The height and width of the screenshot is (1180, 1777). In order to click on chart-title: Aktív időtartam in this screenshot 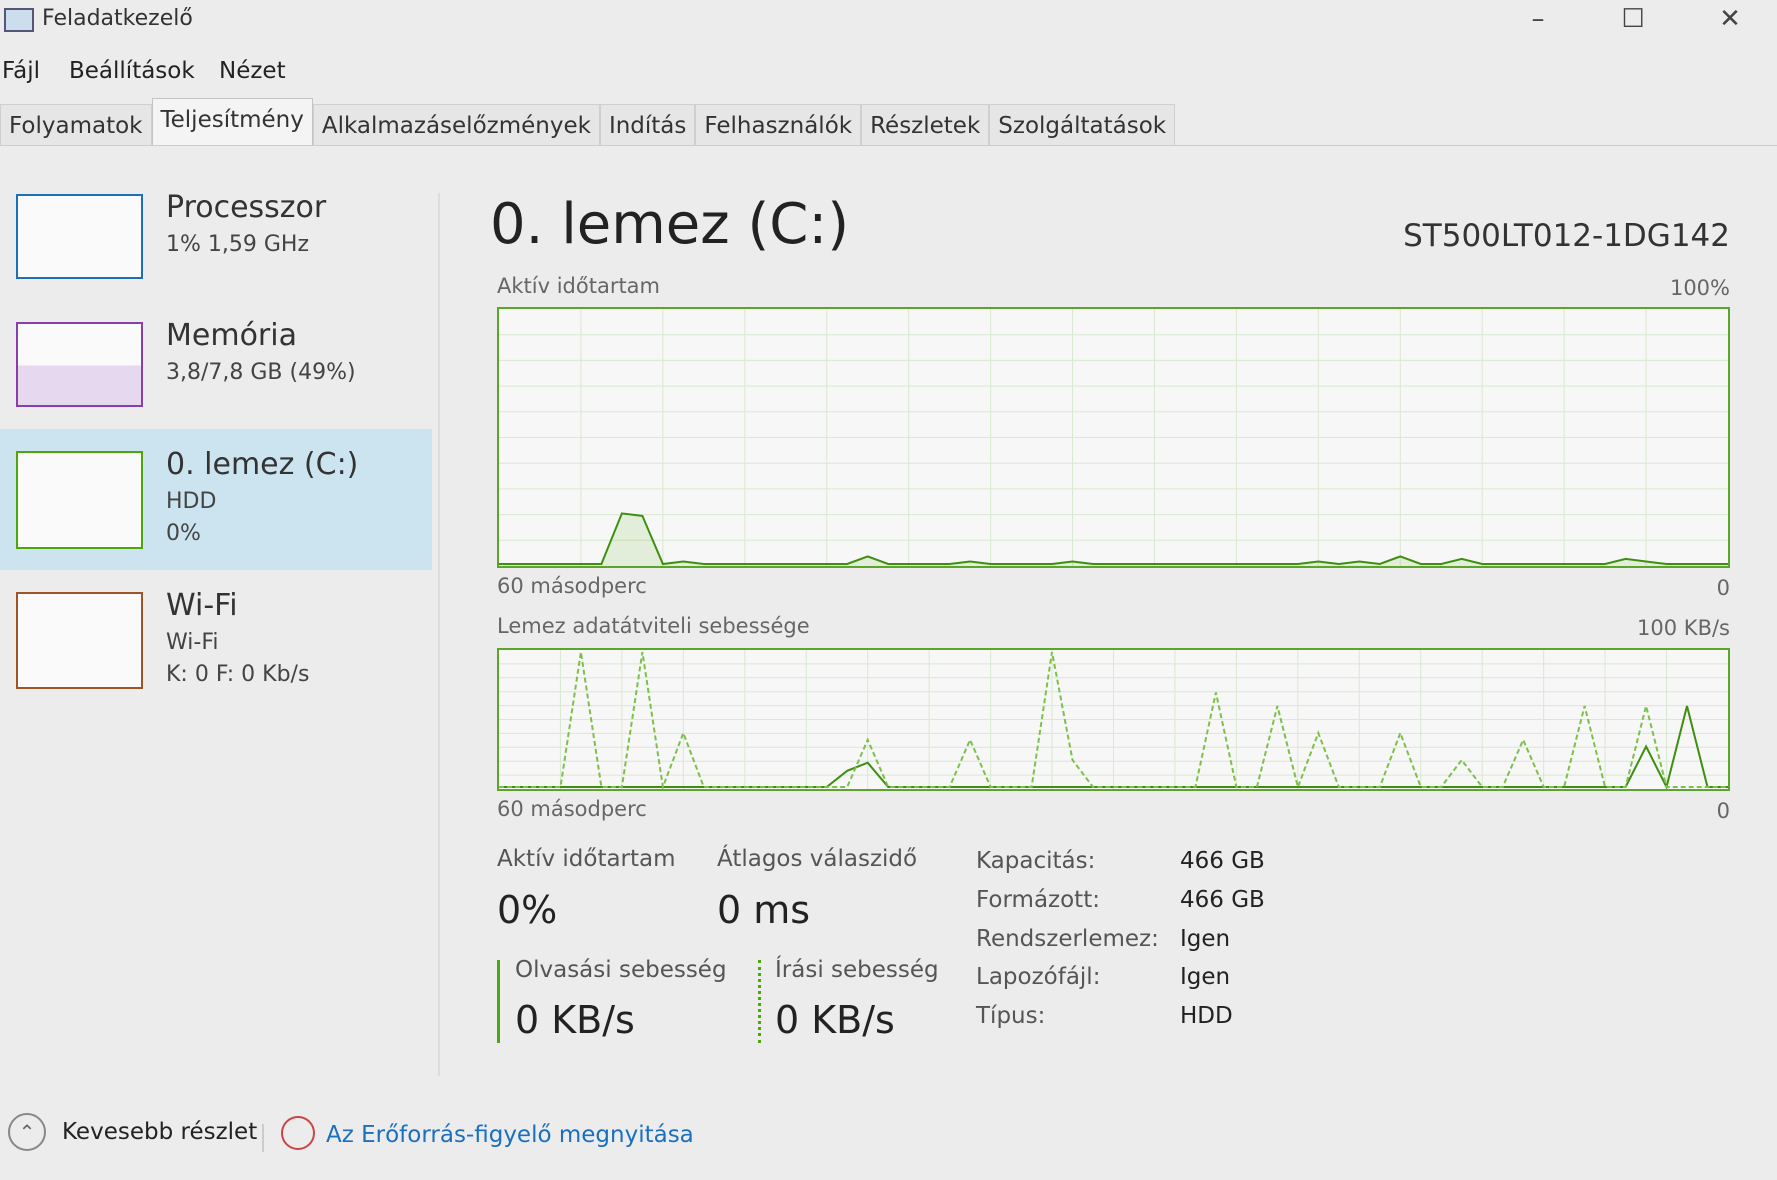, I will do `click(579, 286)`.